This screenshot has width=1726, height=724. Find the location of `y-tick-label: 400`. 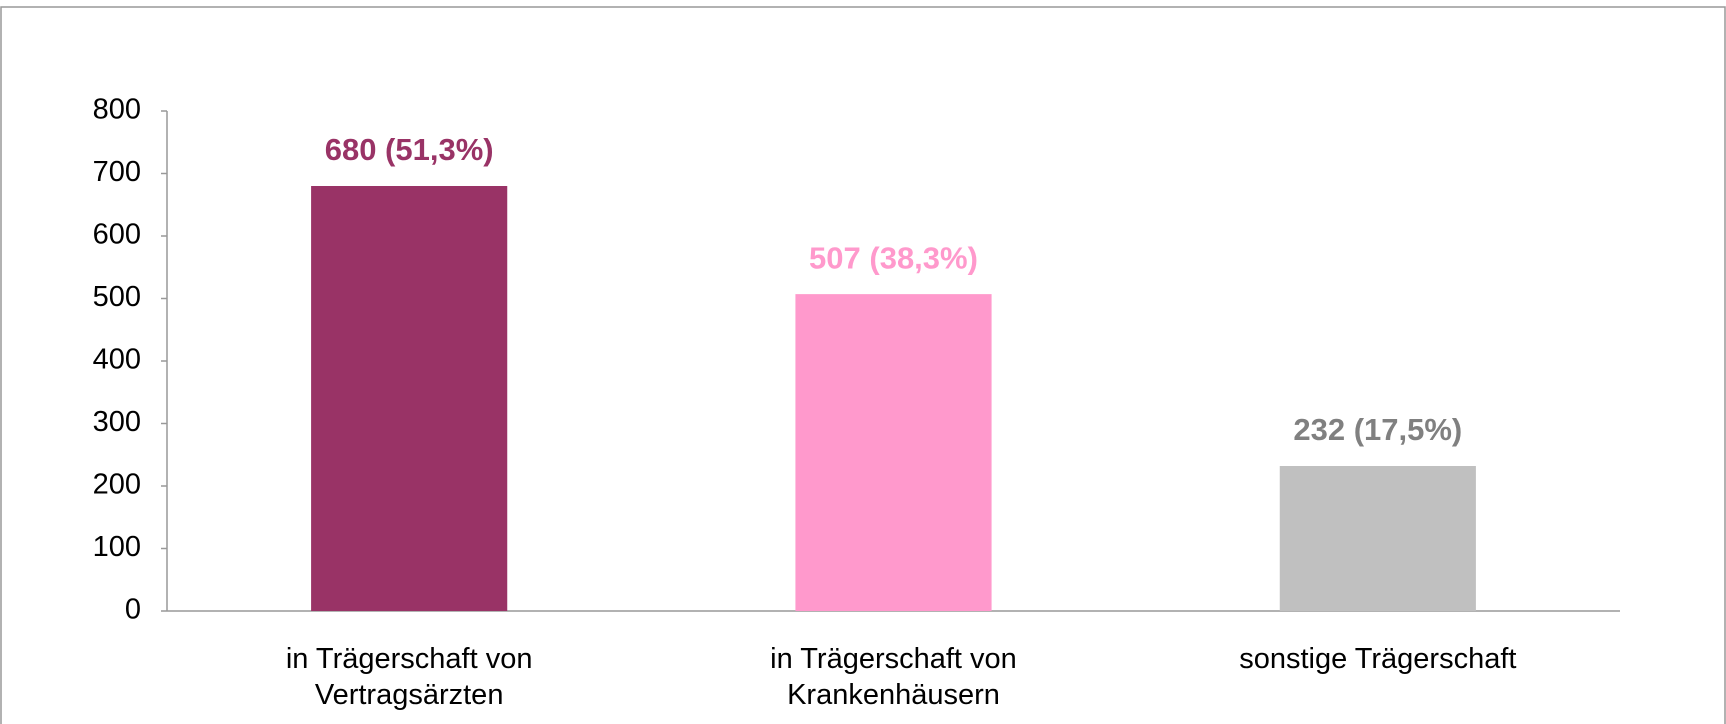

y-tick-label: 400 is located at coordinates (117, 360).